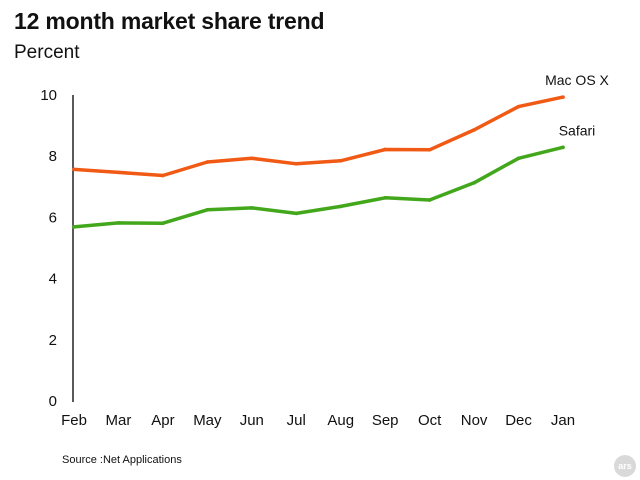 Image resolution: width=640 pixels, height=480 pixels. What do you see at coordinates (74, 420) in the screenshot?
I see `x-tick-label: Feb` at bounding box center [74, 420].